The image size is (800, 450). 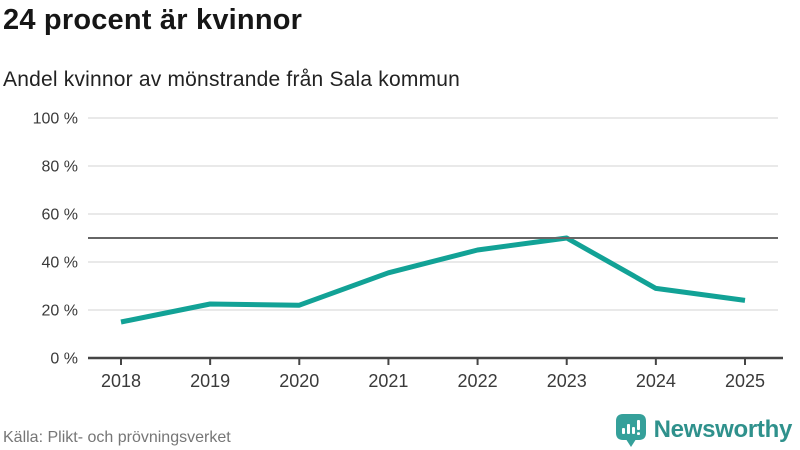 What do you see at coordinates (60, 311) in the screenshot?
I see `y-tick-label: 20 %` at bounding box center [60, 311].